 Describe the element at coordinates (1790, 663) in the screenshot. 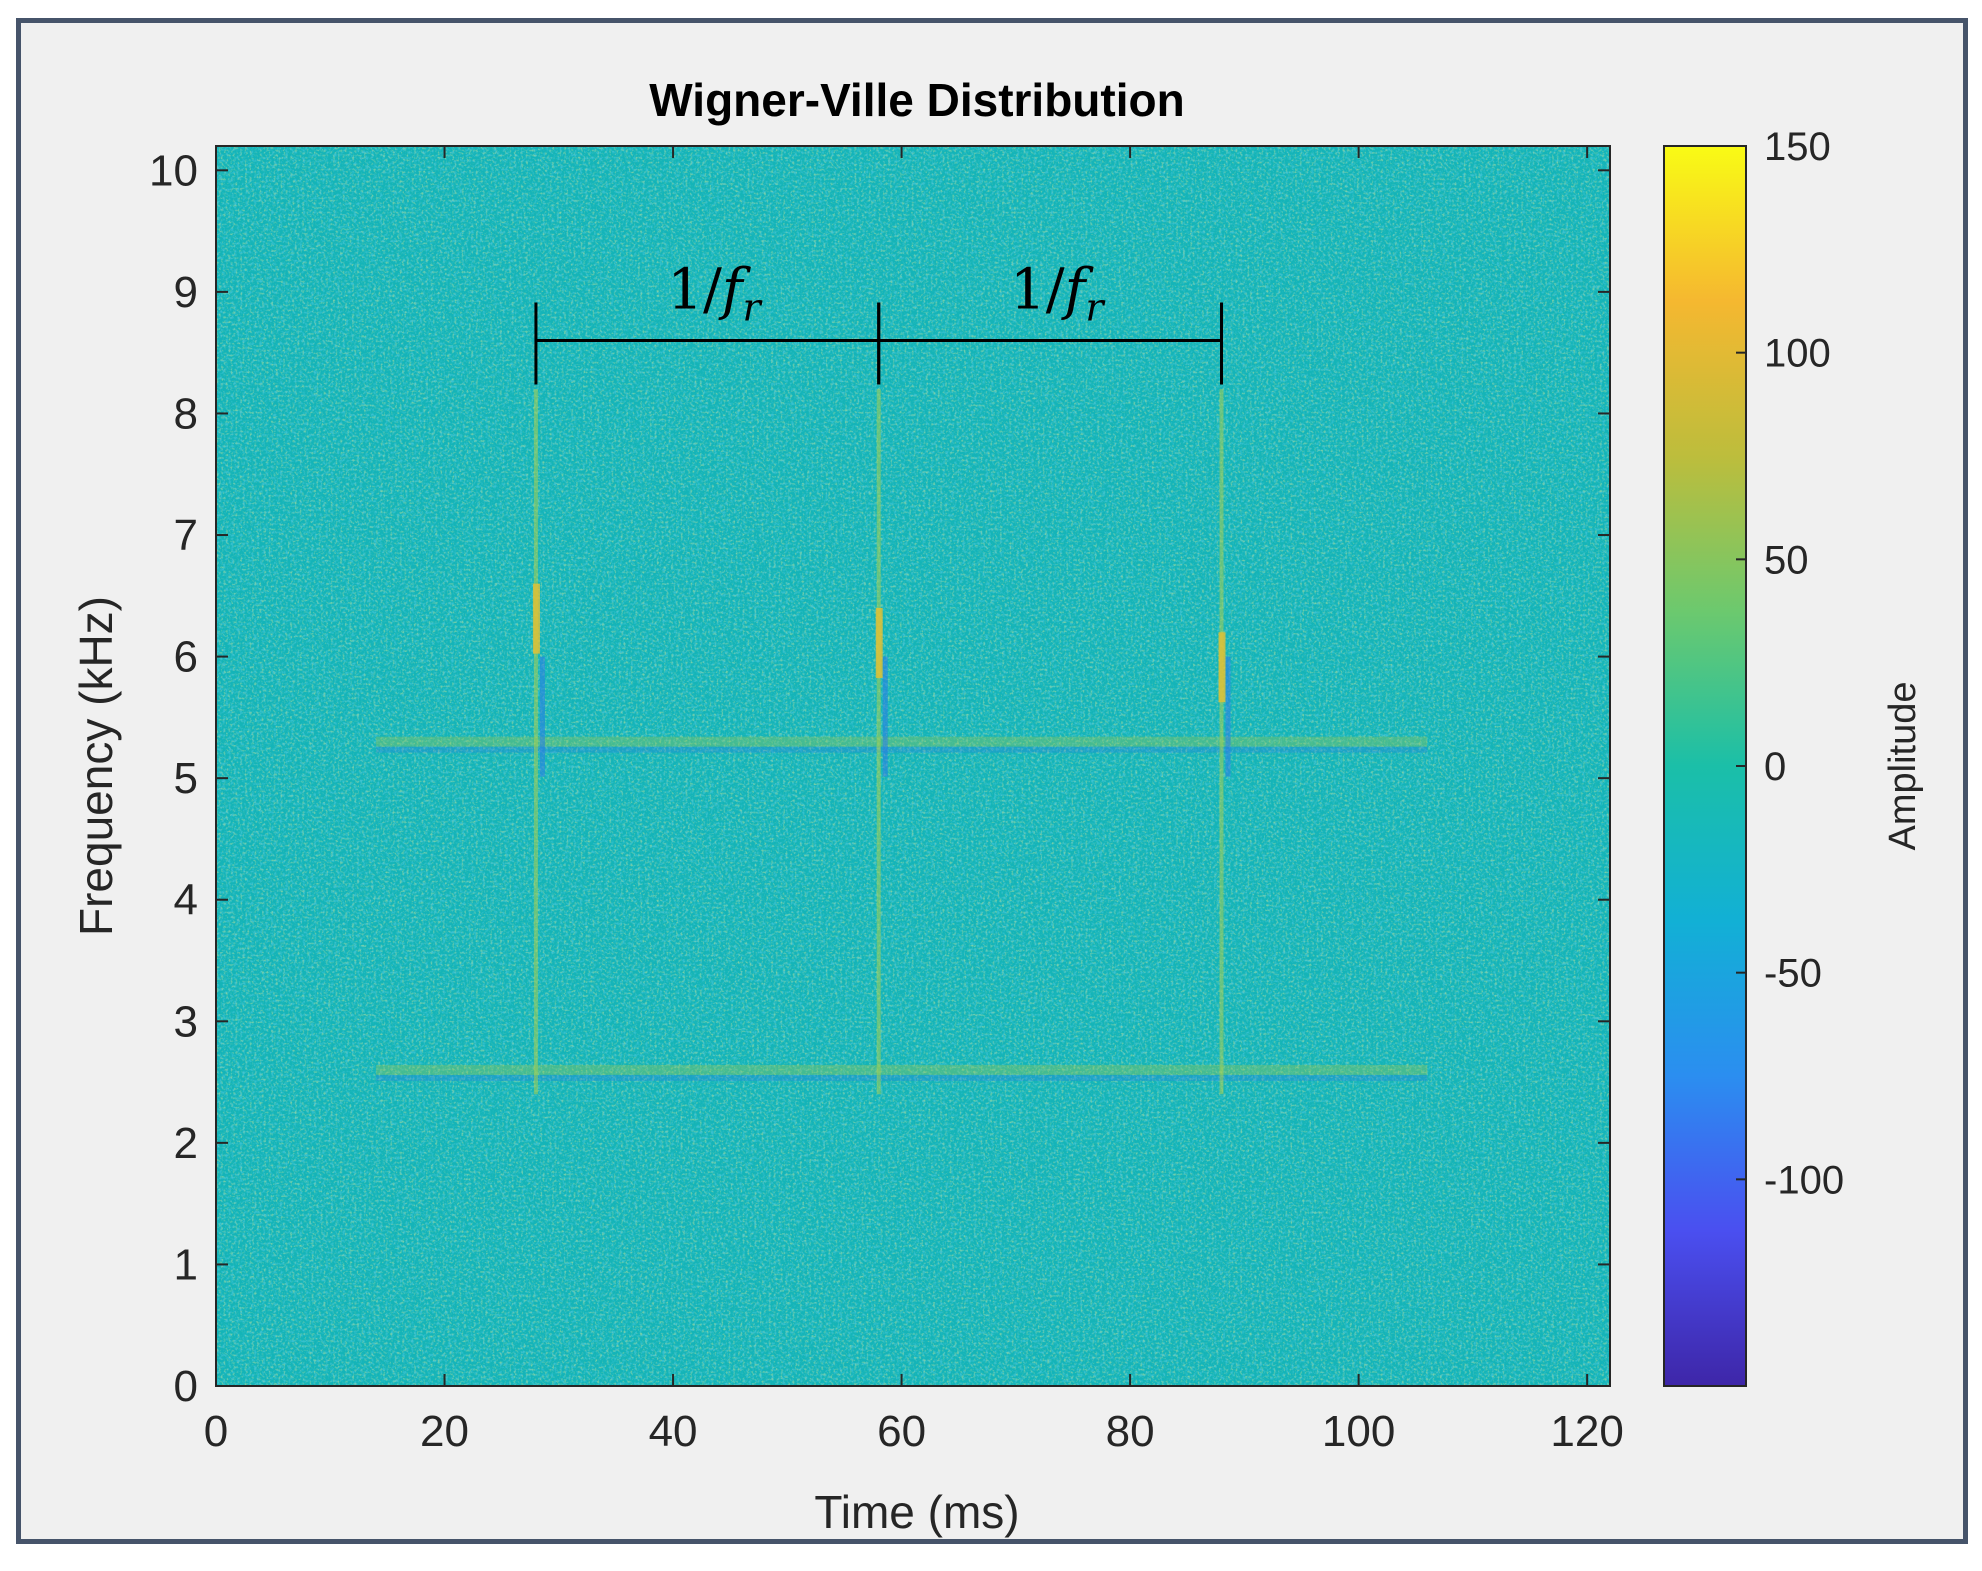

I see `colorbar-axis: 150 100 50 0 -50 -100` at that location.